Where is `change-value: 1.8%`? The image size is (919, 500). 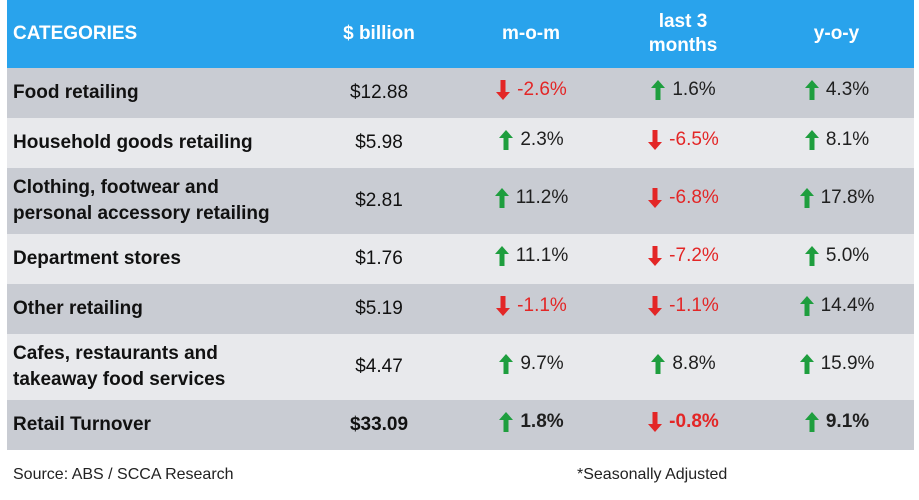
change-value: 1.8% is located at coordinates (542, 421).